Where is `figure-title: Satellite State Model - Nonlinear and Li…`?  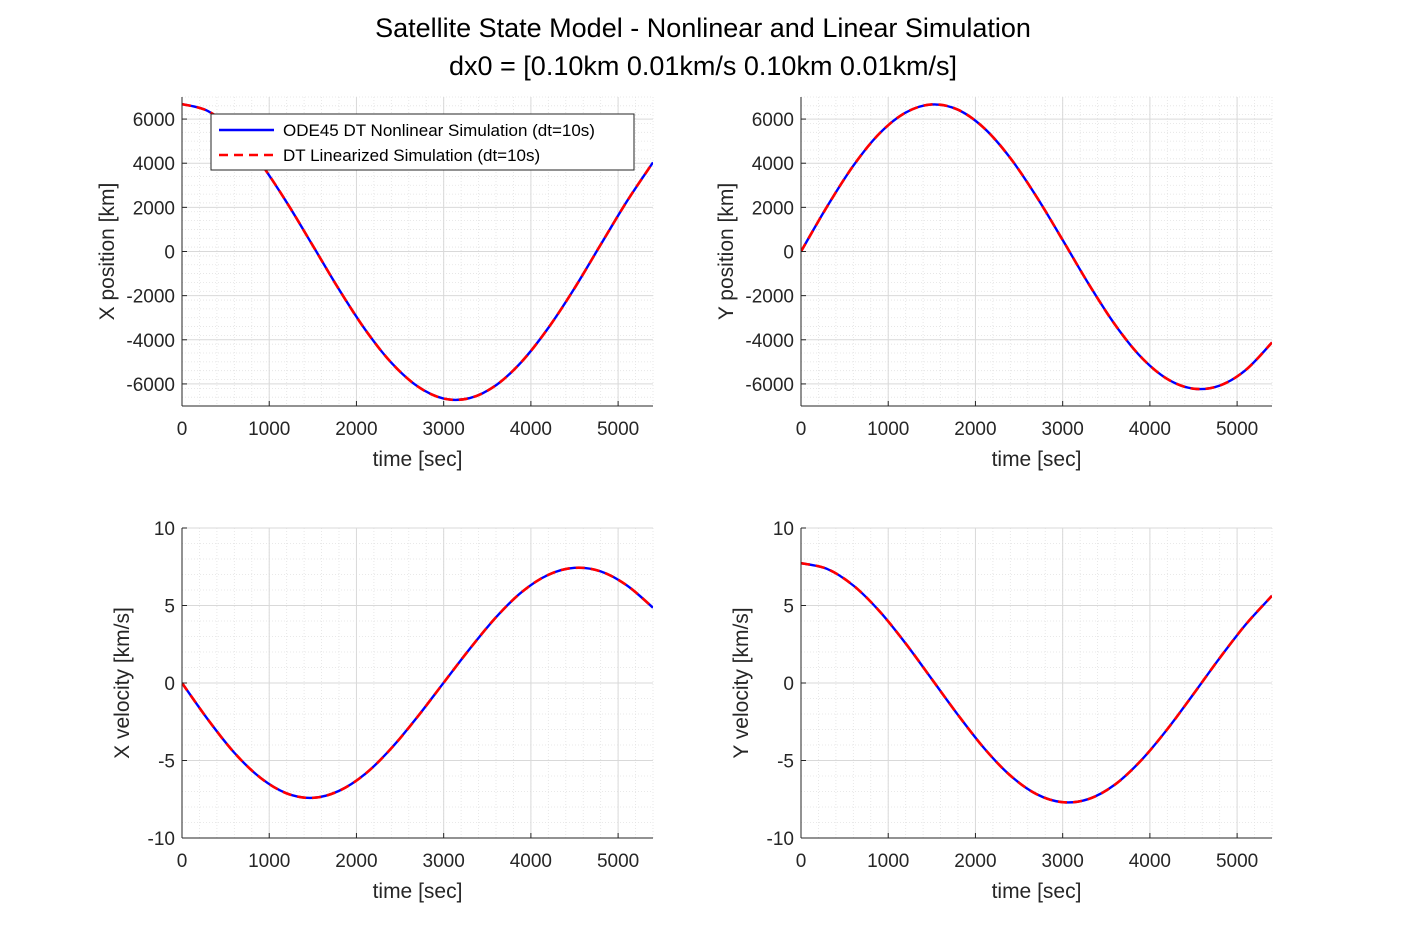 figure-title: Satellite State Model - Nonlinear and Li… is located at coordinates (703, 28).